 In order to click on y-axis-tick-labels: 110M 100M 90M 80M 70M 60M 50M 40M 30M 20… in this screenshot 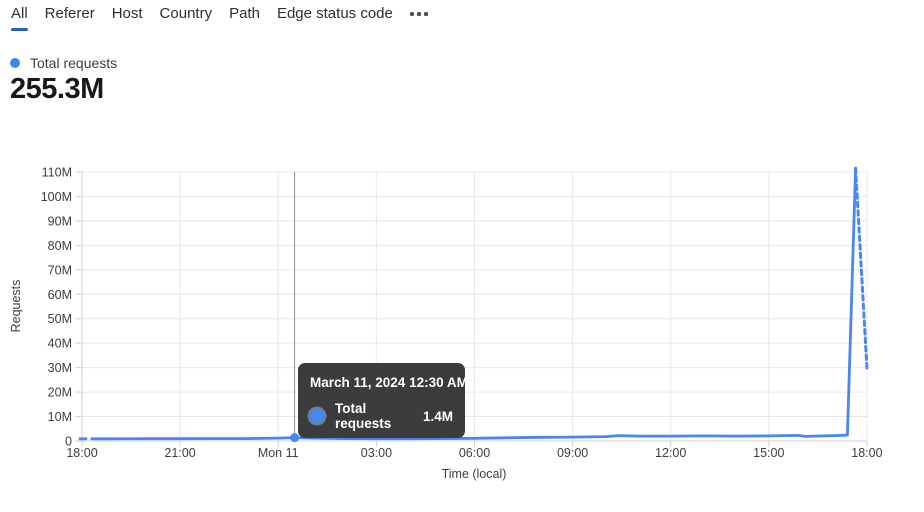, I will do `click(56, 307)`.